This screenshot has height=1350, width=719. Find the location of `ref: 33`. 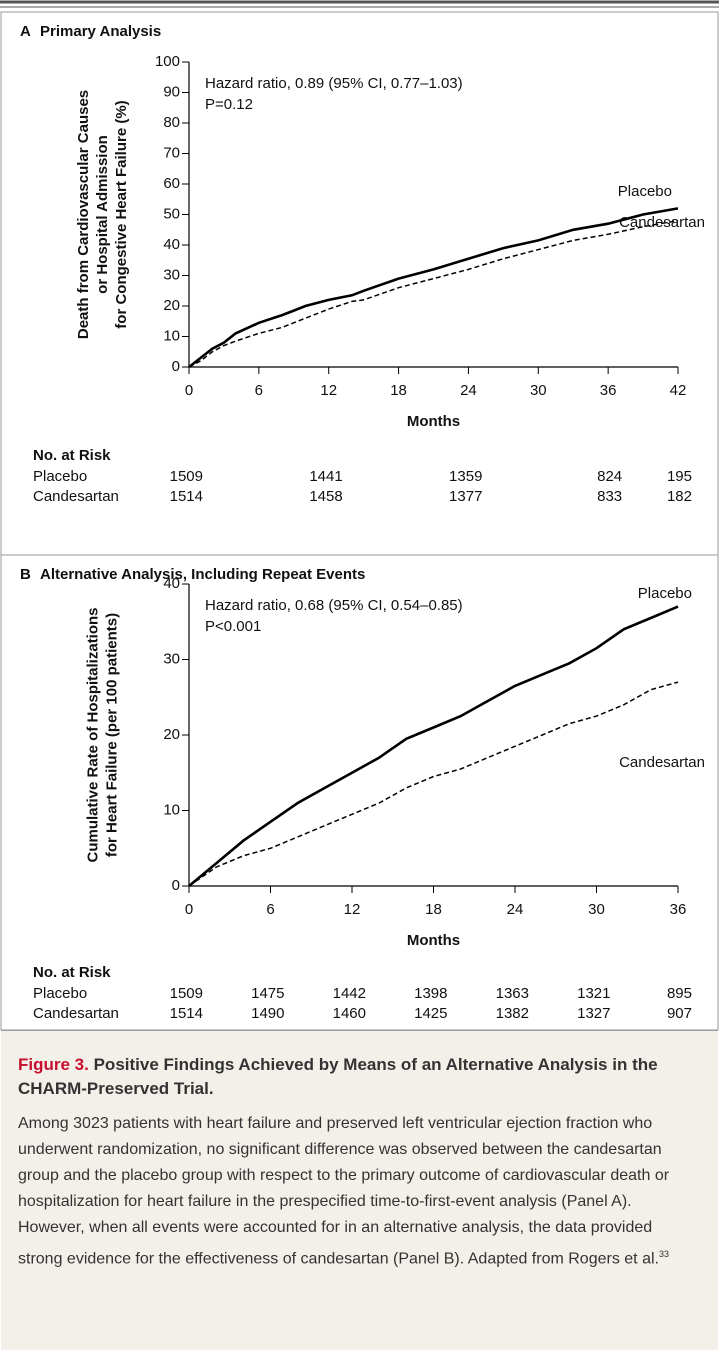

ref: 33 is located at coordinates (663, 1254).